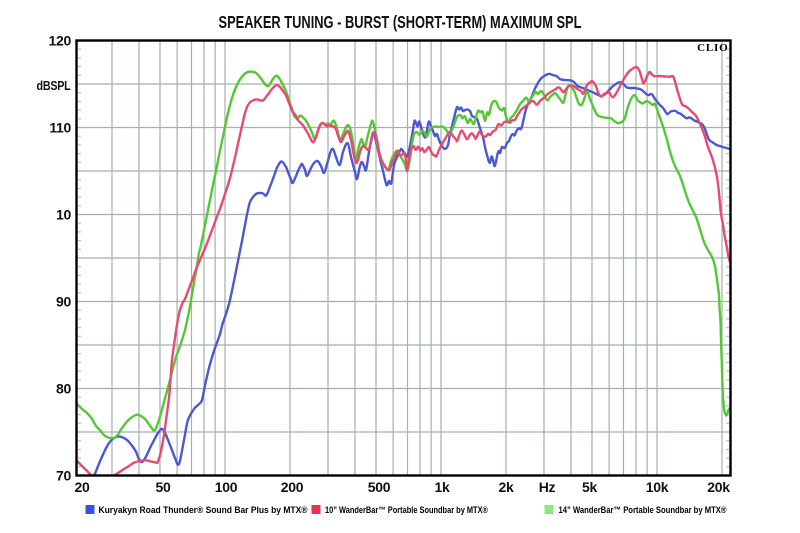 The height and width of the screenshot is (533, 800). Describe the element at coordinates (63, 302) in the screenshot. I see `svg-text: 90` at that location.